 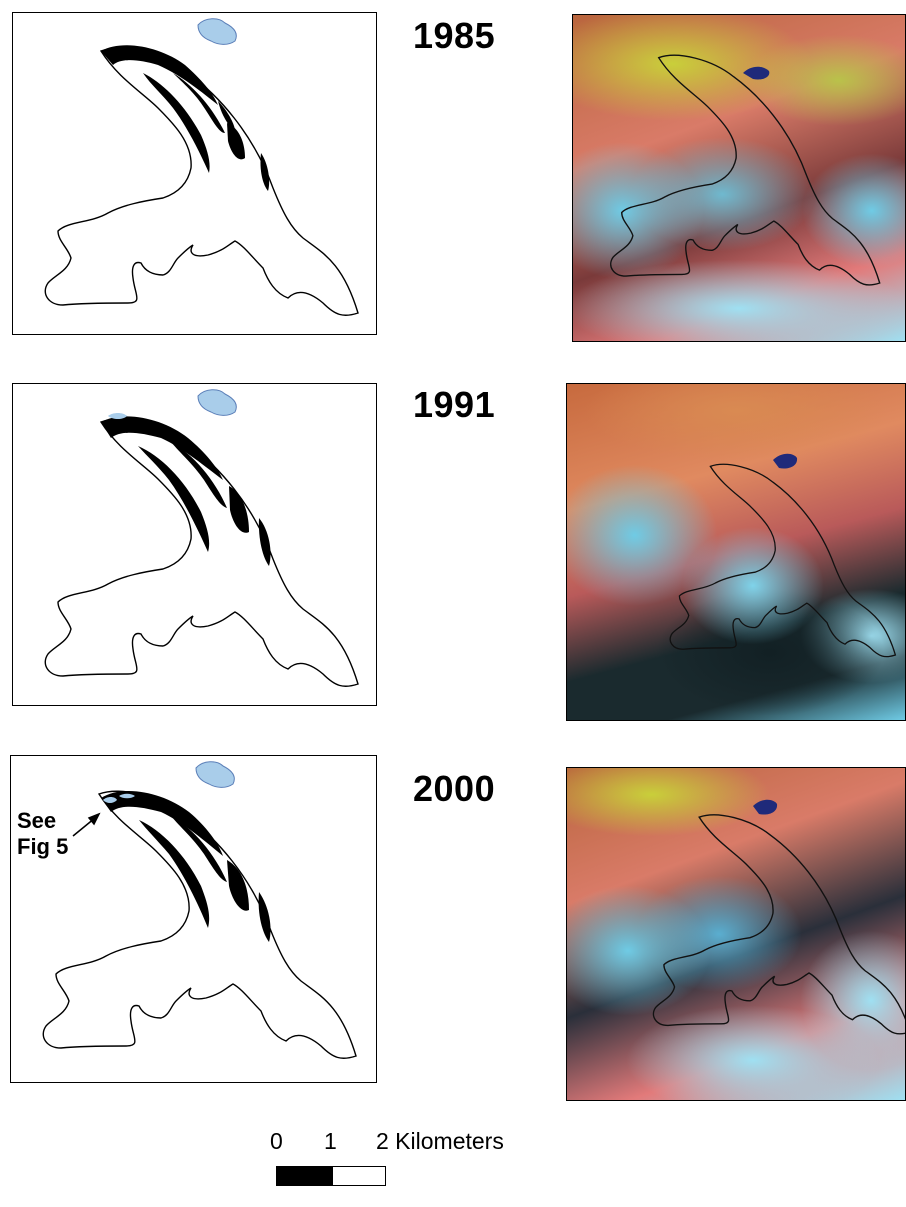 What do you see at coordinates (43, 846) in the screenshot?
I see `note-line-2: Fig 5` at bounding box center [43, 846].